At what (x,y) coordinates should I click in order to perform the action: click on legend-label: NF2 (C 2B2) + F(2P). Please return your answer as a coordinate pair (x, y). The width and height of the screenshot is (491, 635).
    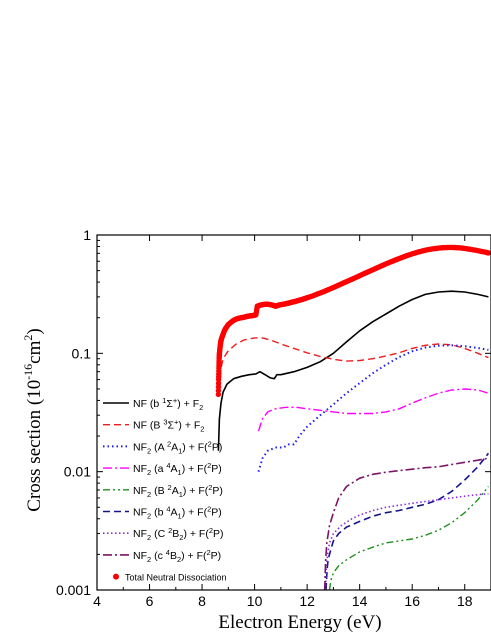
    Looking at the image, I should click on (178, 534).